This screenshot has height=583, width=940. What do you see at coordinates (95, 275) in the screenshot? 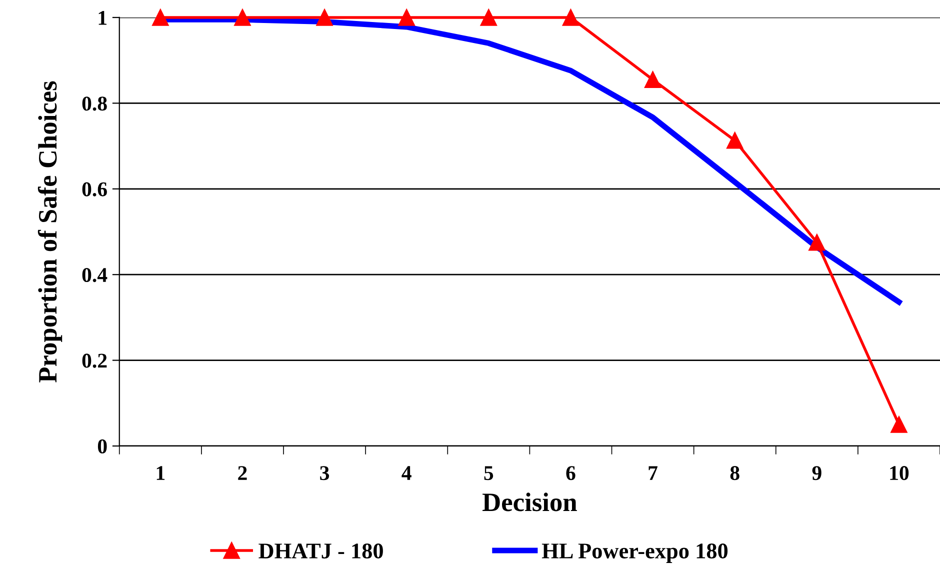
I see `y-tick-label: 0.4` at bounding box center [95, 275].